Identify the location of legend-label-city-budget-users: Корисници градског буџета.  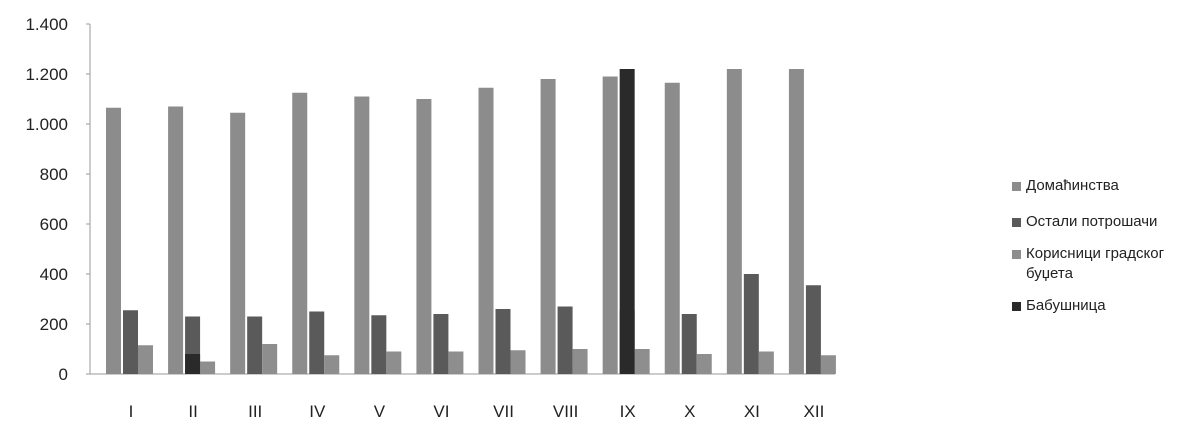
(1095, 263).